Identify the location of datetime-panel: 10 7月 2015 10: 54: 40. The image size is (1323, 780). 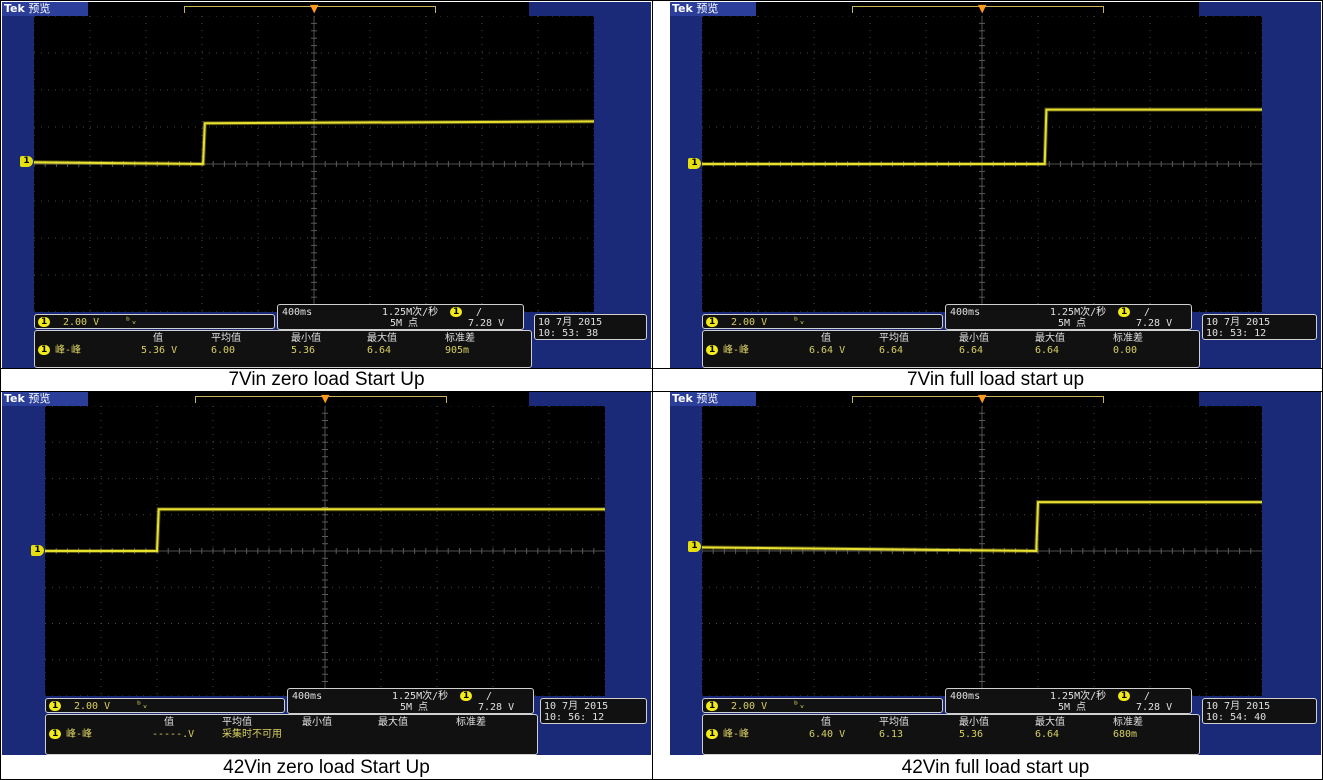
(1259, 711).